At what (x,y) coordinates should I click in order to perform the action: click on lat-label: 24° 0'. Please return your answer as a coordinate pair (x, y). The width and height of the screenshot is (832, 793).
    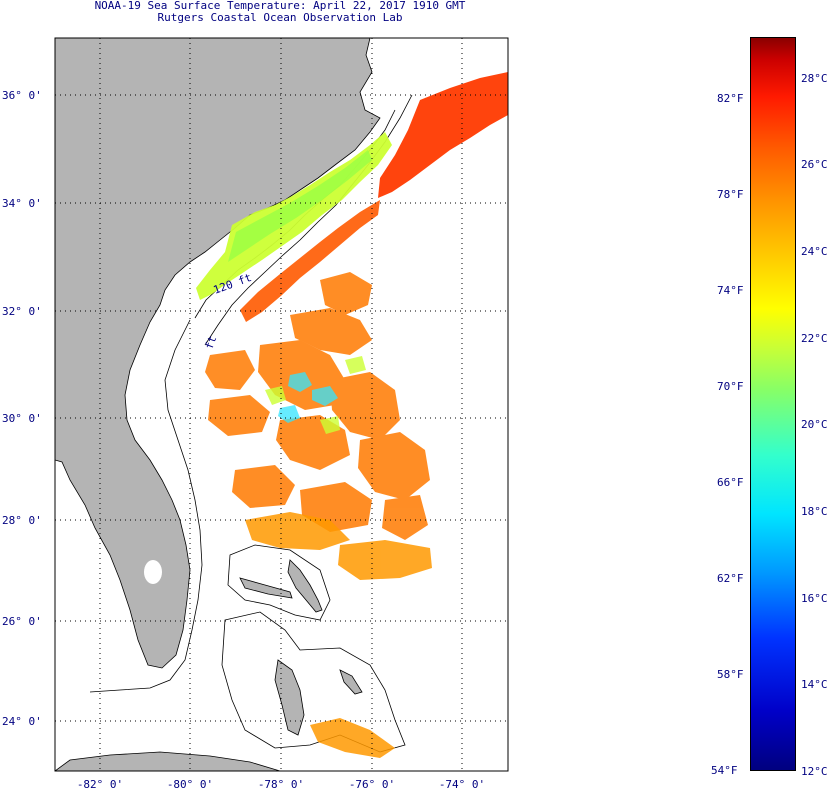
    Looking at the image, I should click on (22, 721).